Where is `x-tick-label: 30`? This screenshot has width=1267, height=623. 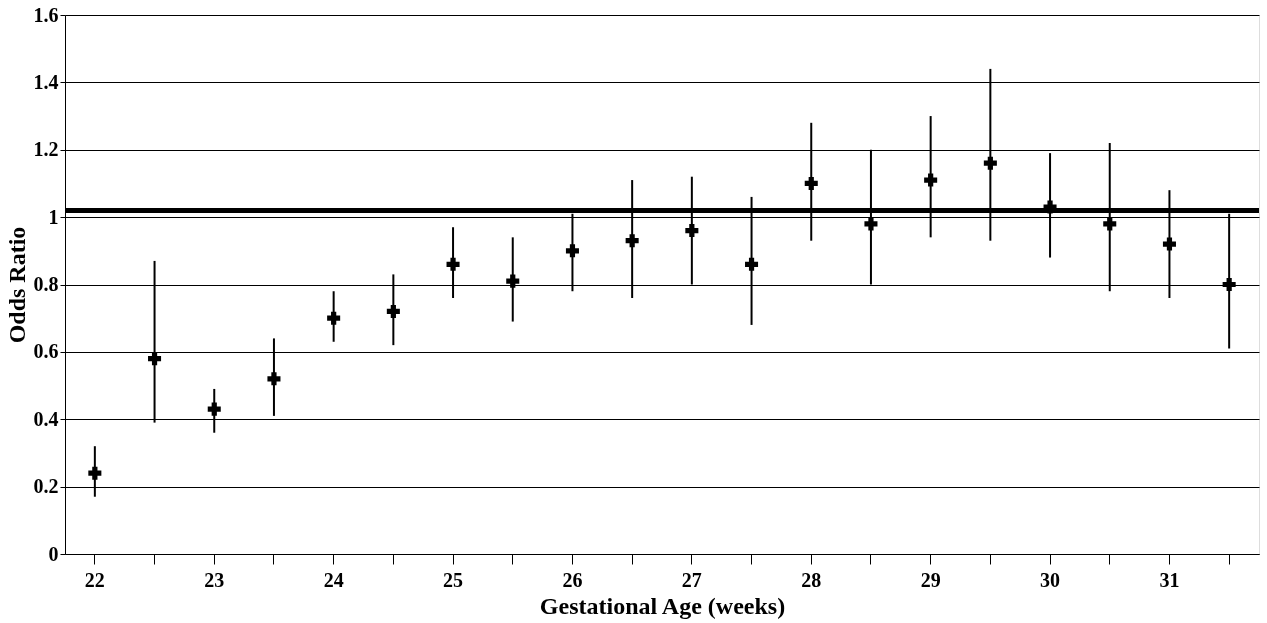
x-tick-label: 30 is located at coordinates (1050, 579).